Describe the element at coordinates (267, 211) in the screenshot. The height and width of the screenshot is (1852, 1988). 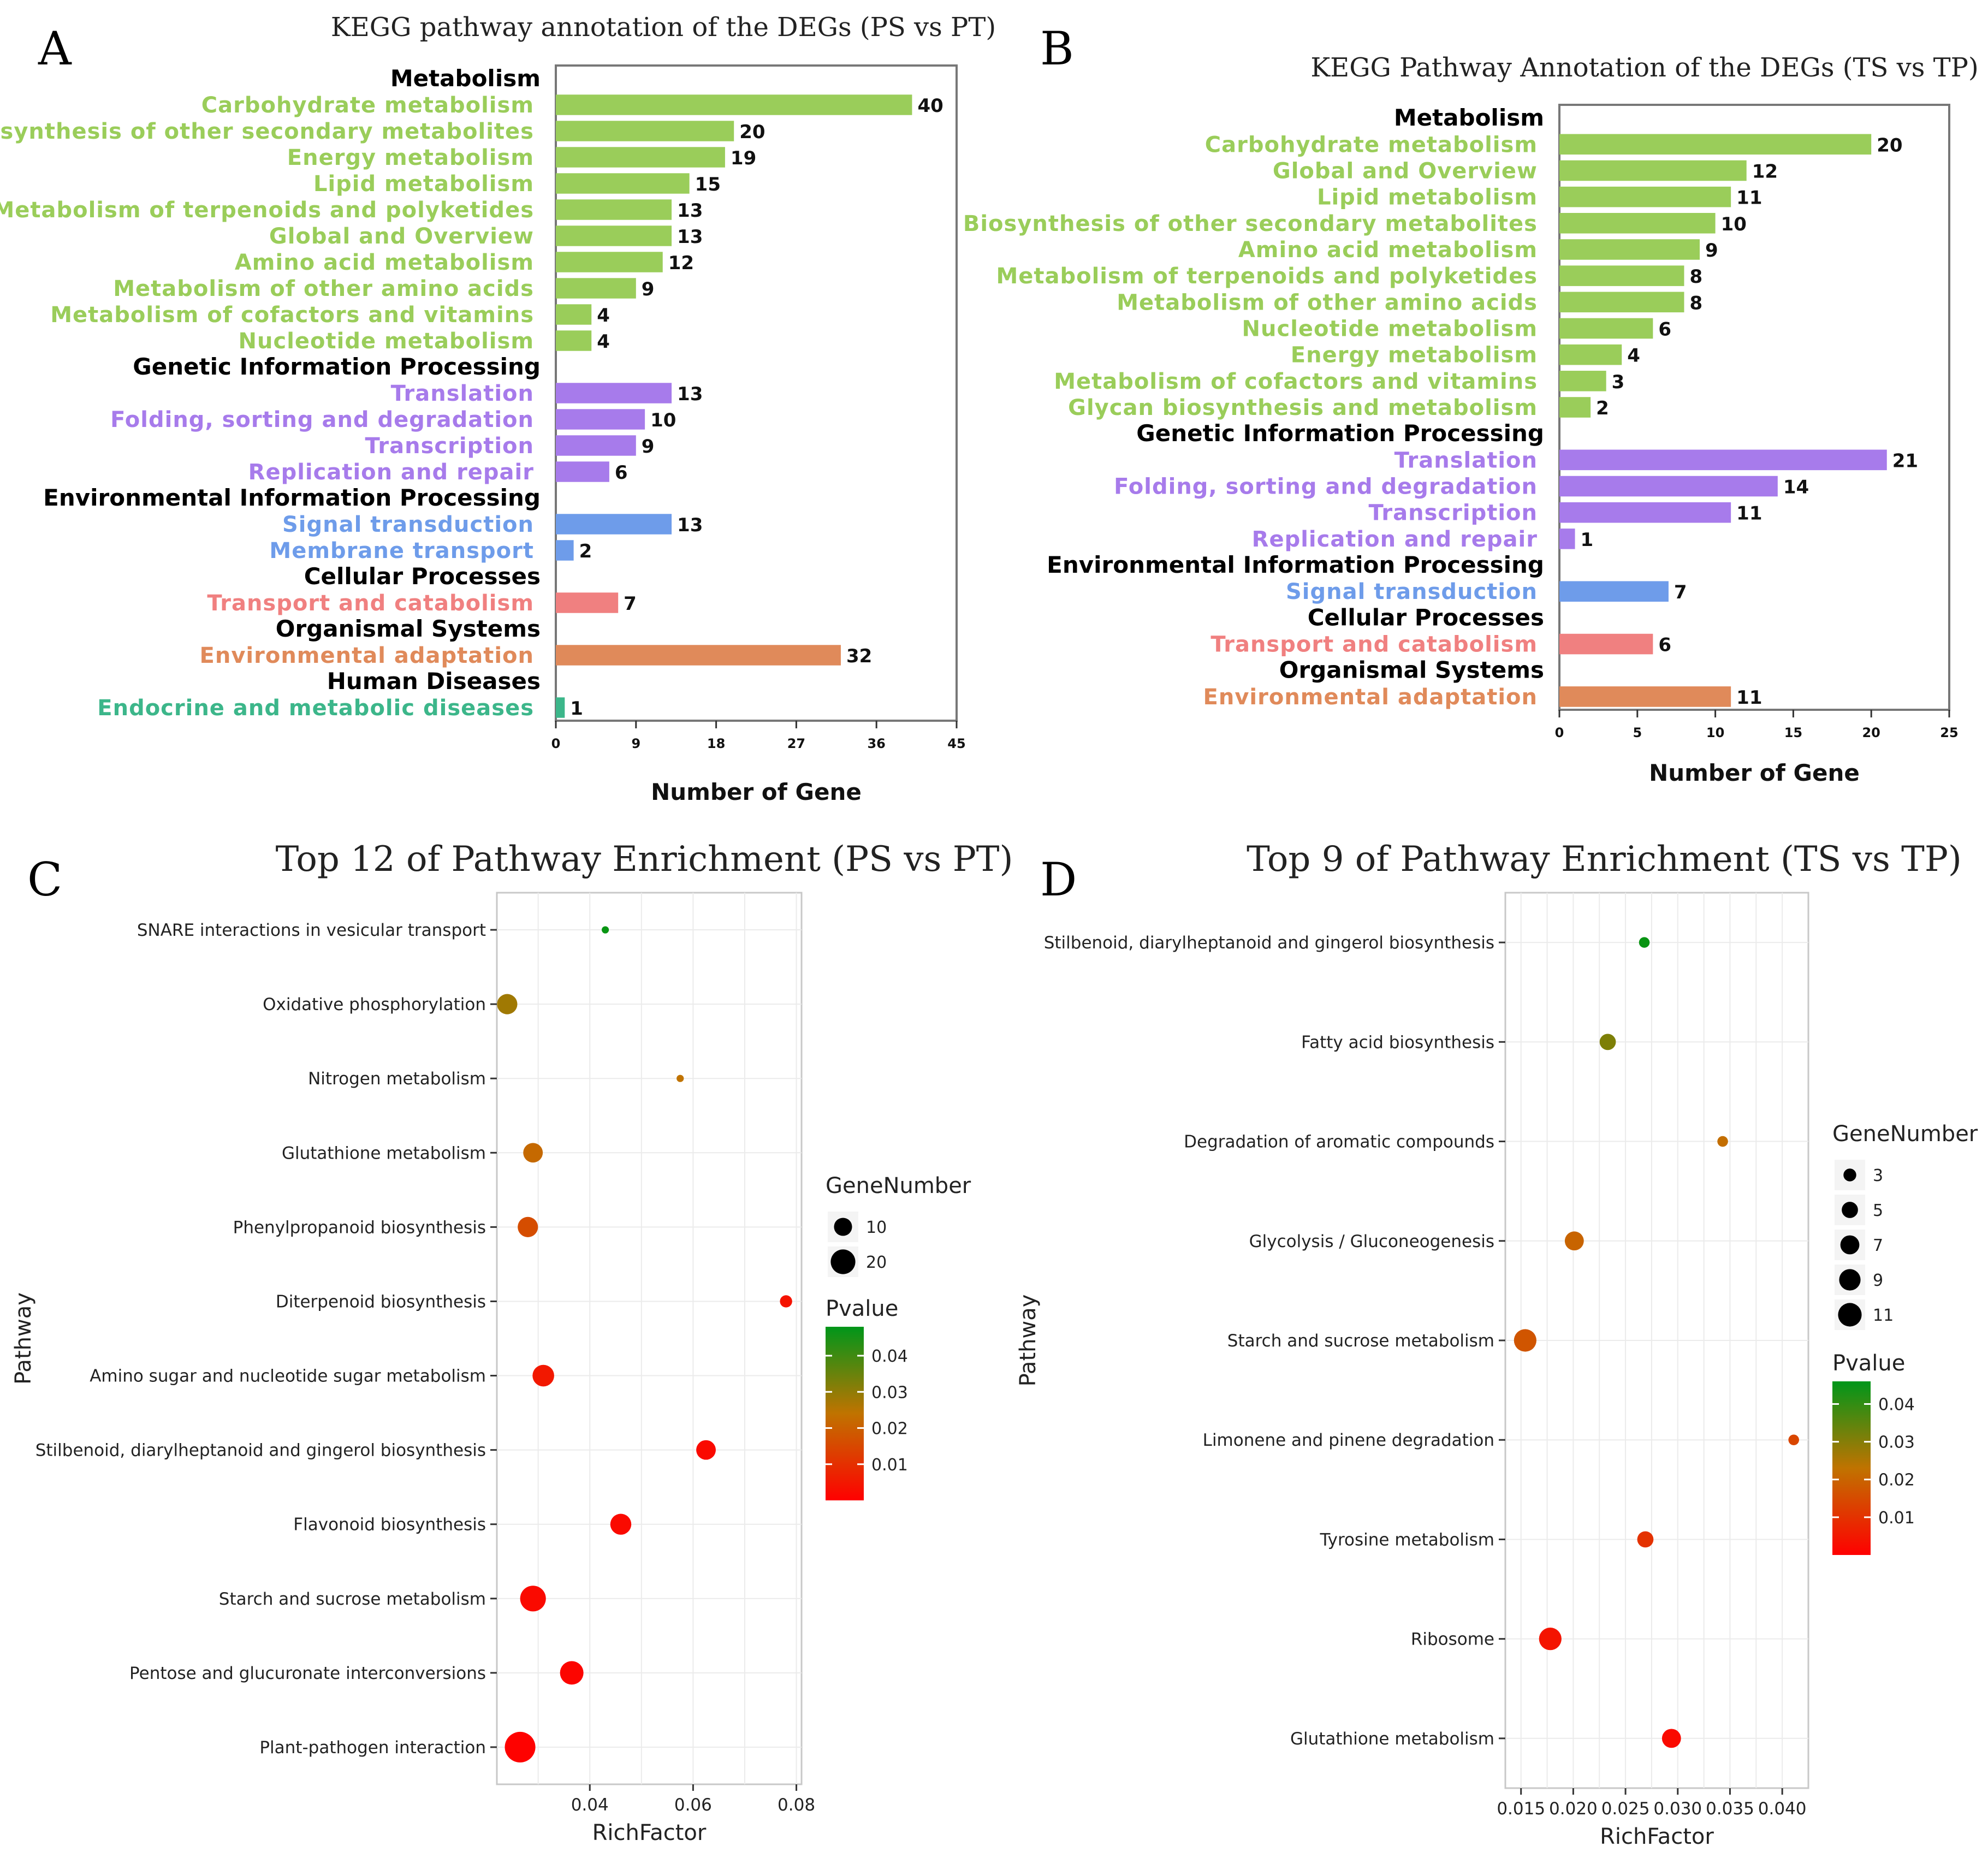
I see `row-label-metabolism-of-terpenoids-and-polyketides: Metabolism of terpenoids and polyketides` at that location.